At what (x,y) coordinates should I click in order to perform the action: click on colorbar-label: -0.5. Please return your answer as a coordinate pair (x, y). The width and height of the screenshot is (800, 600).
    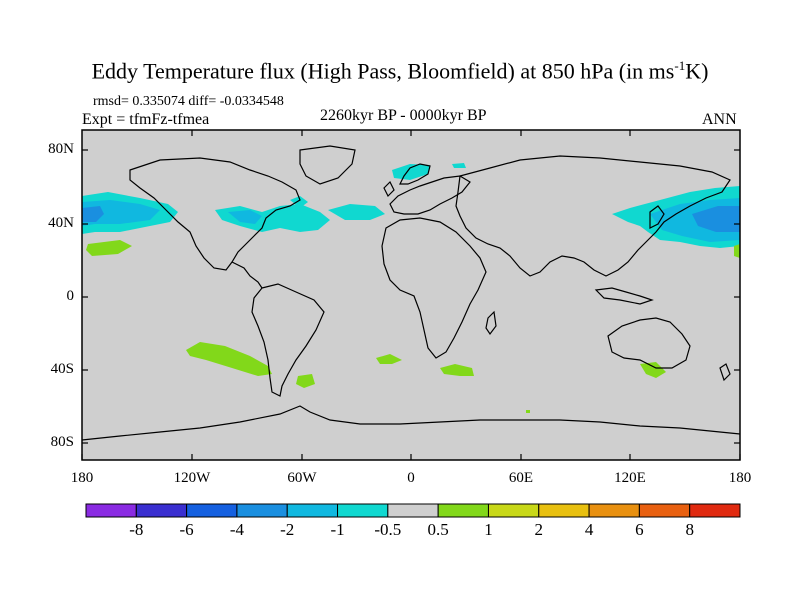
    Looking at the image, I should click on (388, 529).